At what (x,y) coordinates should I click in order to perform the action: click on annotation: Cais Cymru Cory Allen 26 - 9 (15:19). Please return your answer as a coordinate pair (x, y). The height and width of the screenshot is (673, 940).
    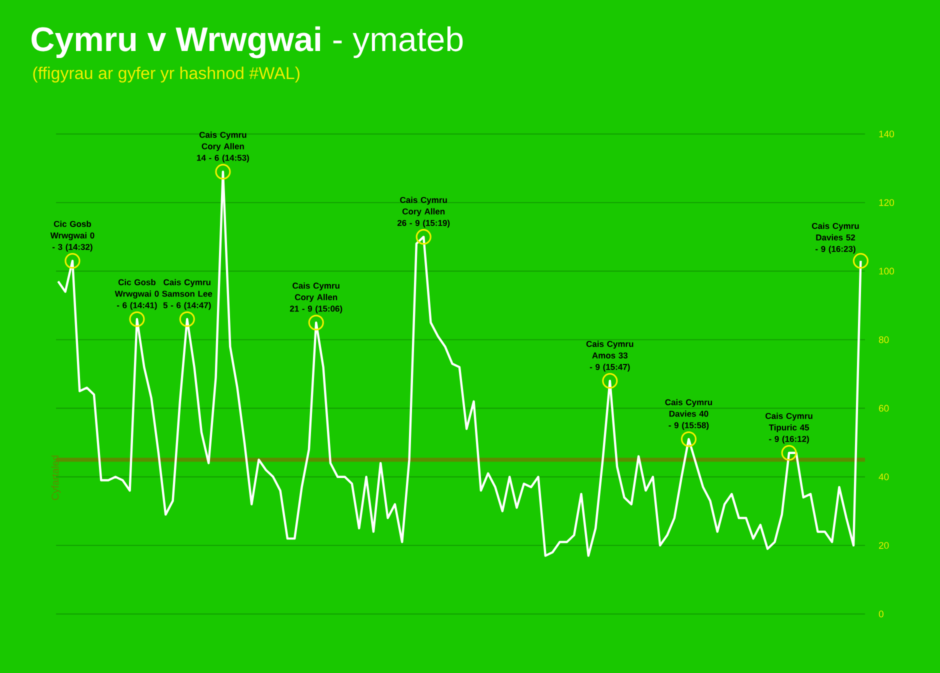
    Looking at the image, I should click on (423, 212).